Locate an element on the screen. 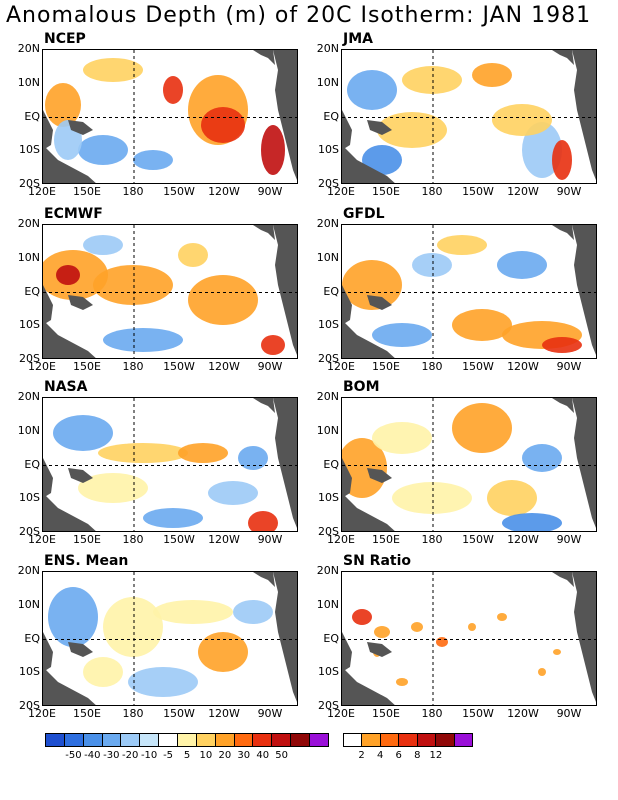  panel-label: NASA is located at coordinates (66, 387).